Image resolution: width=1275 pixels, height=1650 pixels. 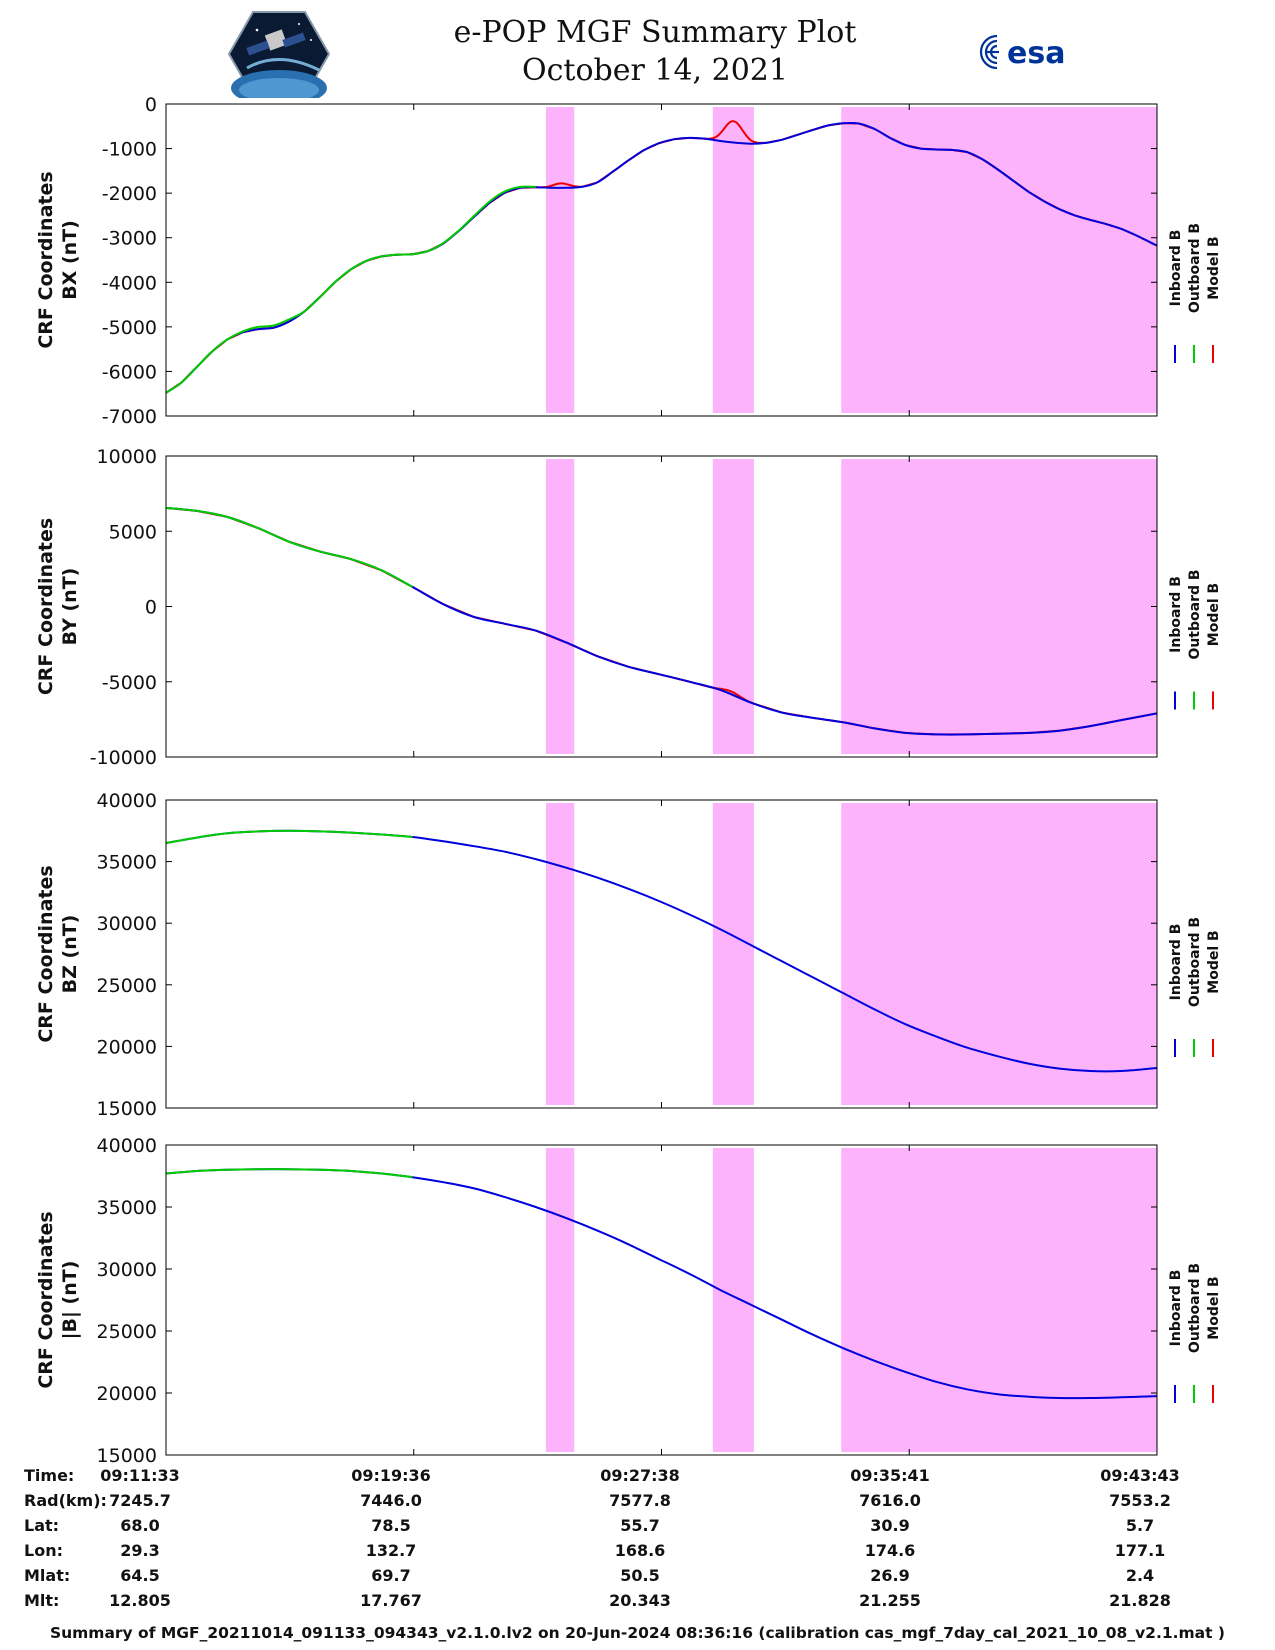 What do you see at coordinates (140, 1475) in the screenshot?
I see `info-cell: 09:11:33` at bounding box center [140, 1475].